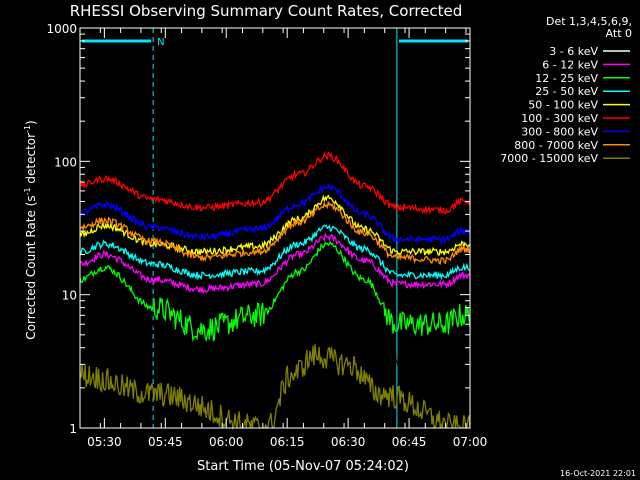 Image resolution: width=640 pixels, height=480 pixels. I want to click on legend-label: 6 - 12 keV, so click(570, 64).